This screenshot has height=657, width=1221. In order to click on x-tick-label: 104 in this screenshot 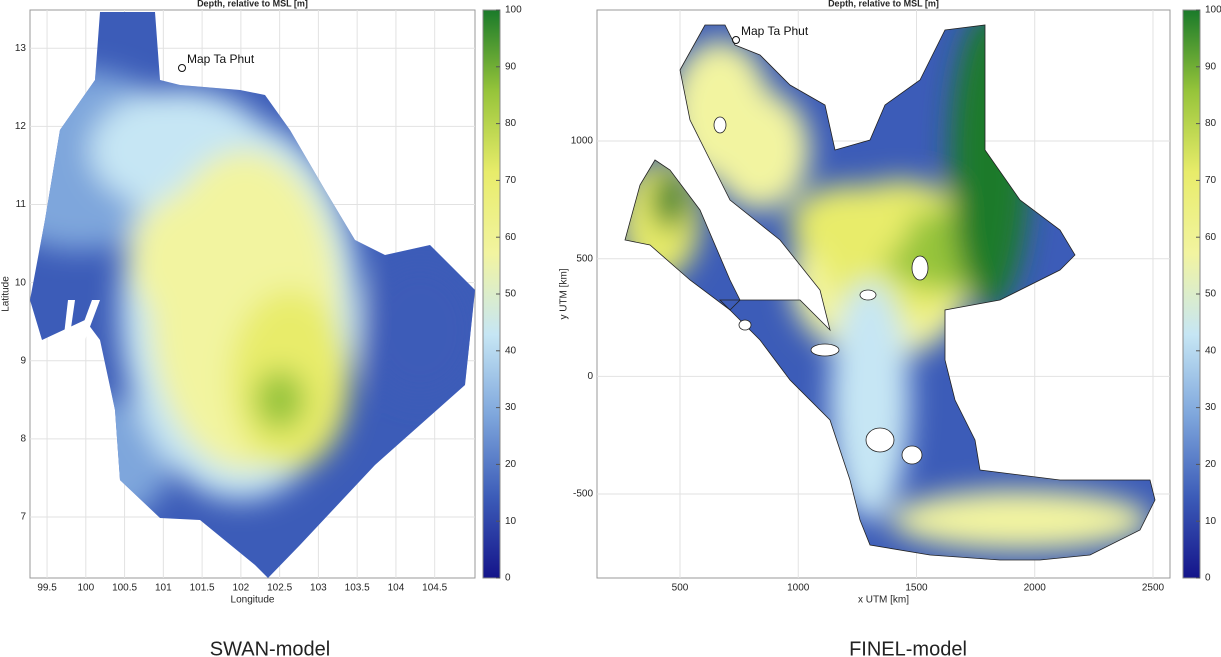, I will do `click(396, 588)`.